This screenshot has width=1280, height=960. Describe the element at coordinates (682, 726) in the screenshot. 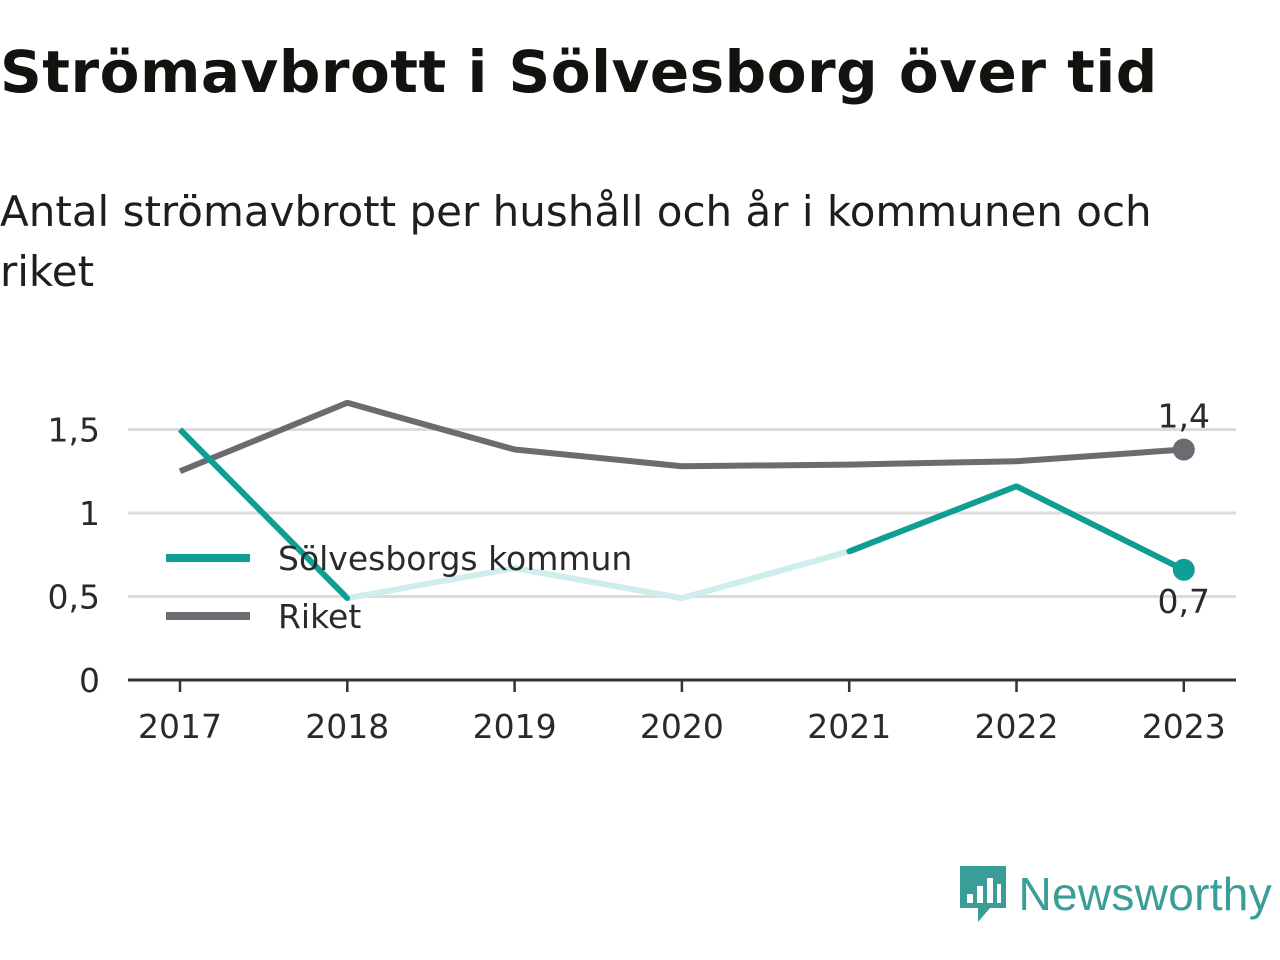

I see `x-tick-label: 2020` at that location.